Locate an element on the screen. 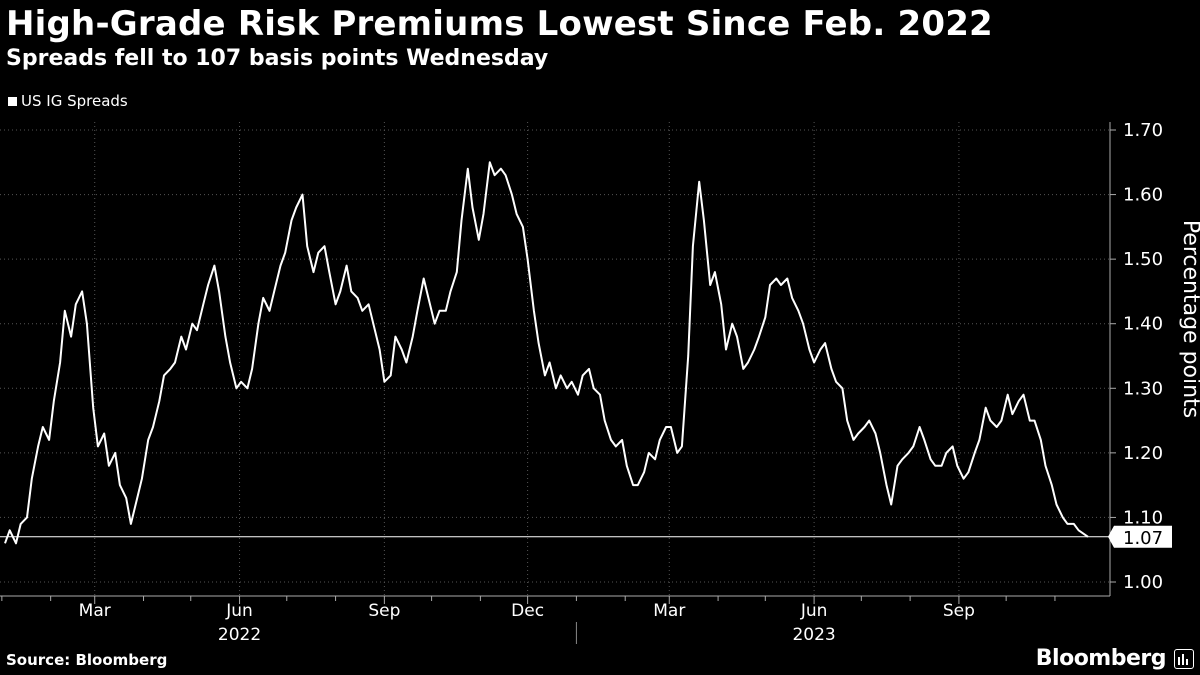 This screenshot has height=675, width=1200. x-tick-label: Dec is located at coordinates (527, 611).